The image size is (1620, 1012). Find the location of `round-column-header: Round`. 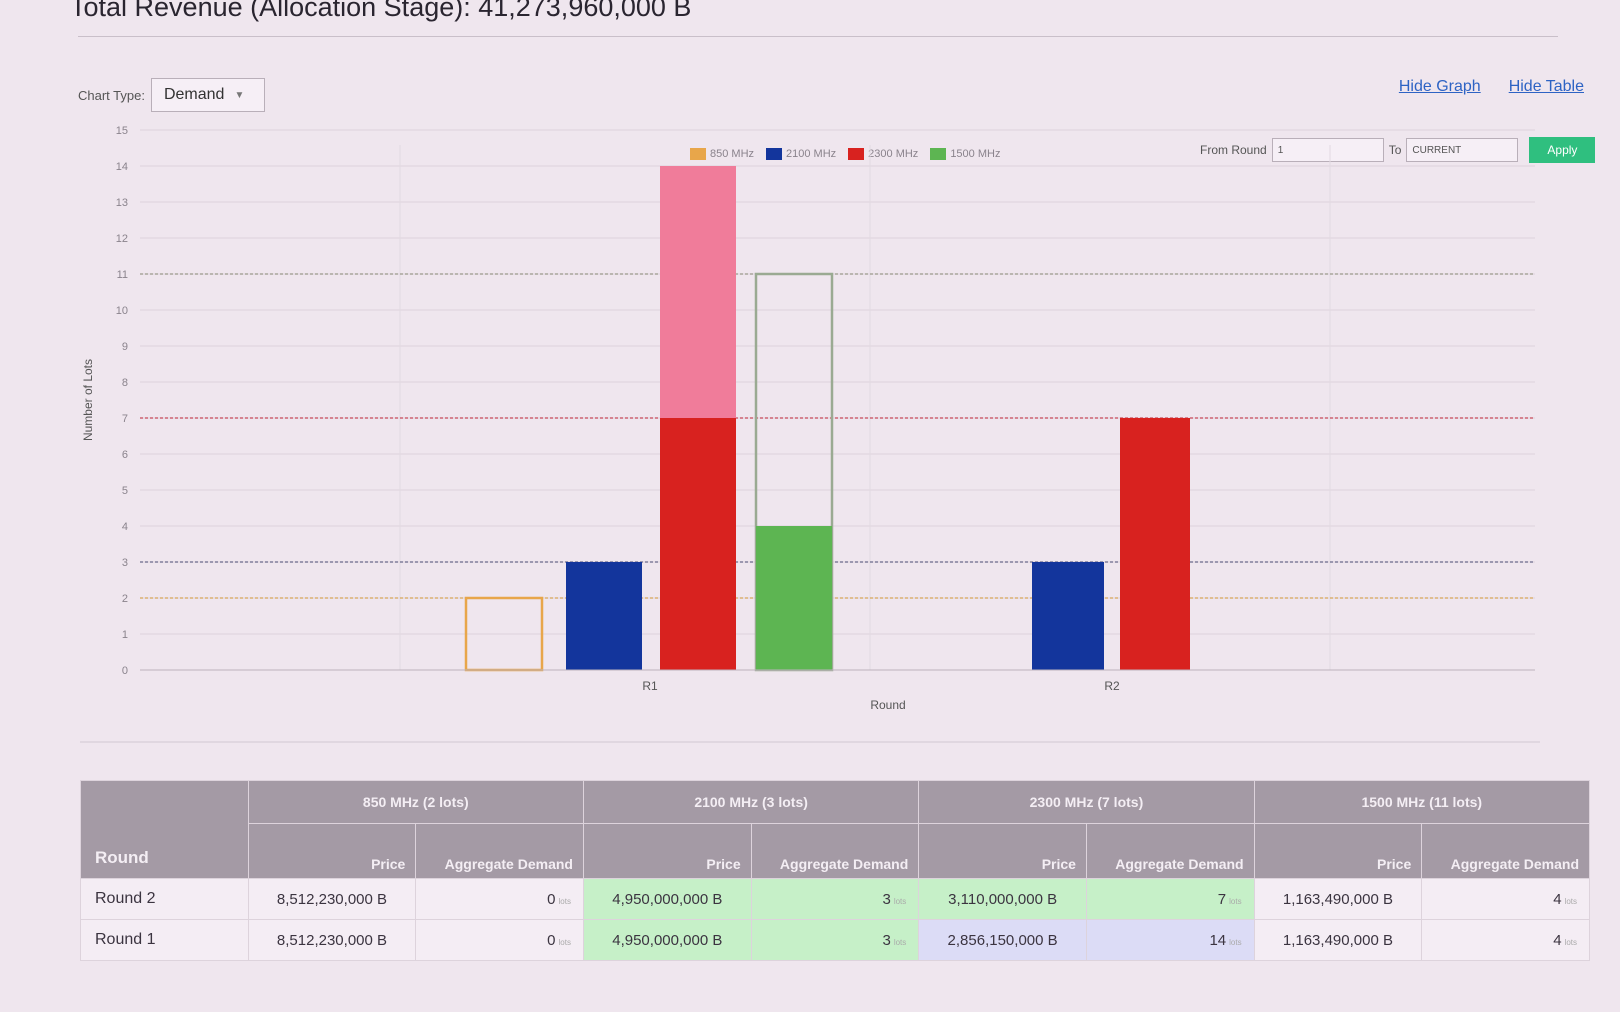

round-column-header: Round is located at coordinates (164, 829).